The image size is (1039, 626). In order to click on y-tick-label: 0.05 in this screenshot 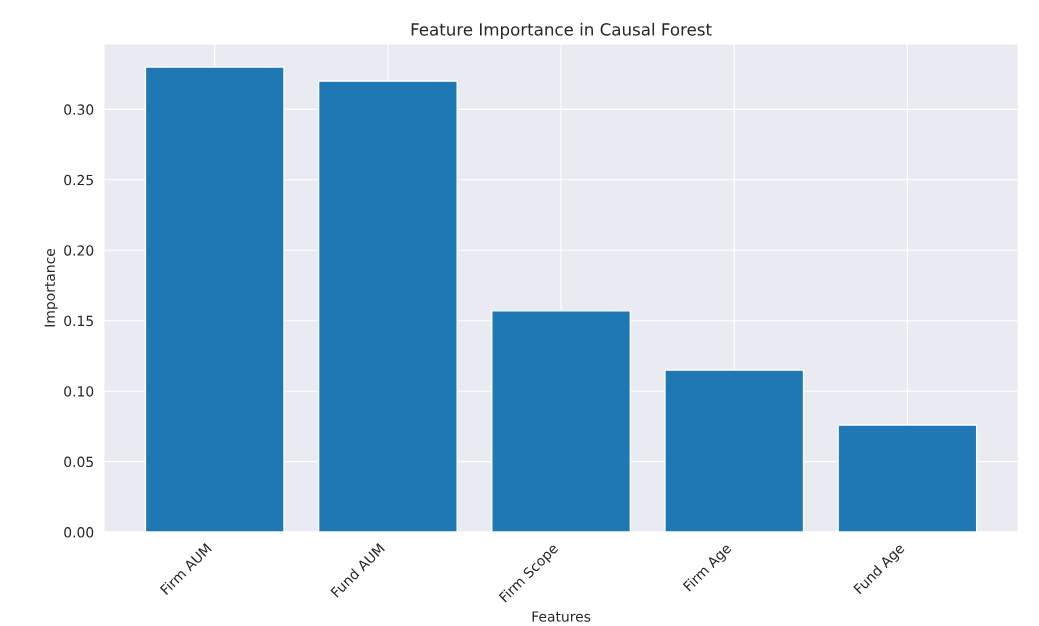, I will do `click(78, 462)`.